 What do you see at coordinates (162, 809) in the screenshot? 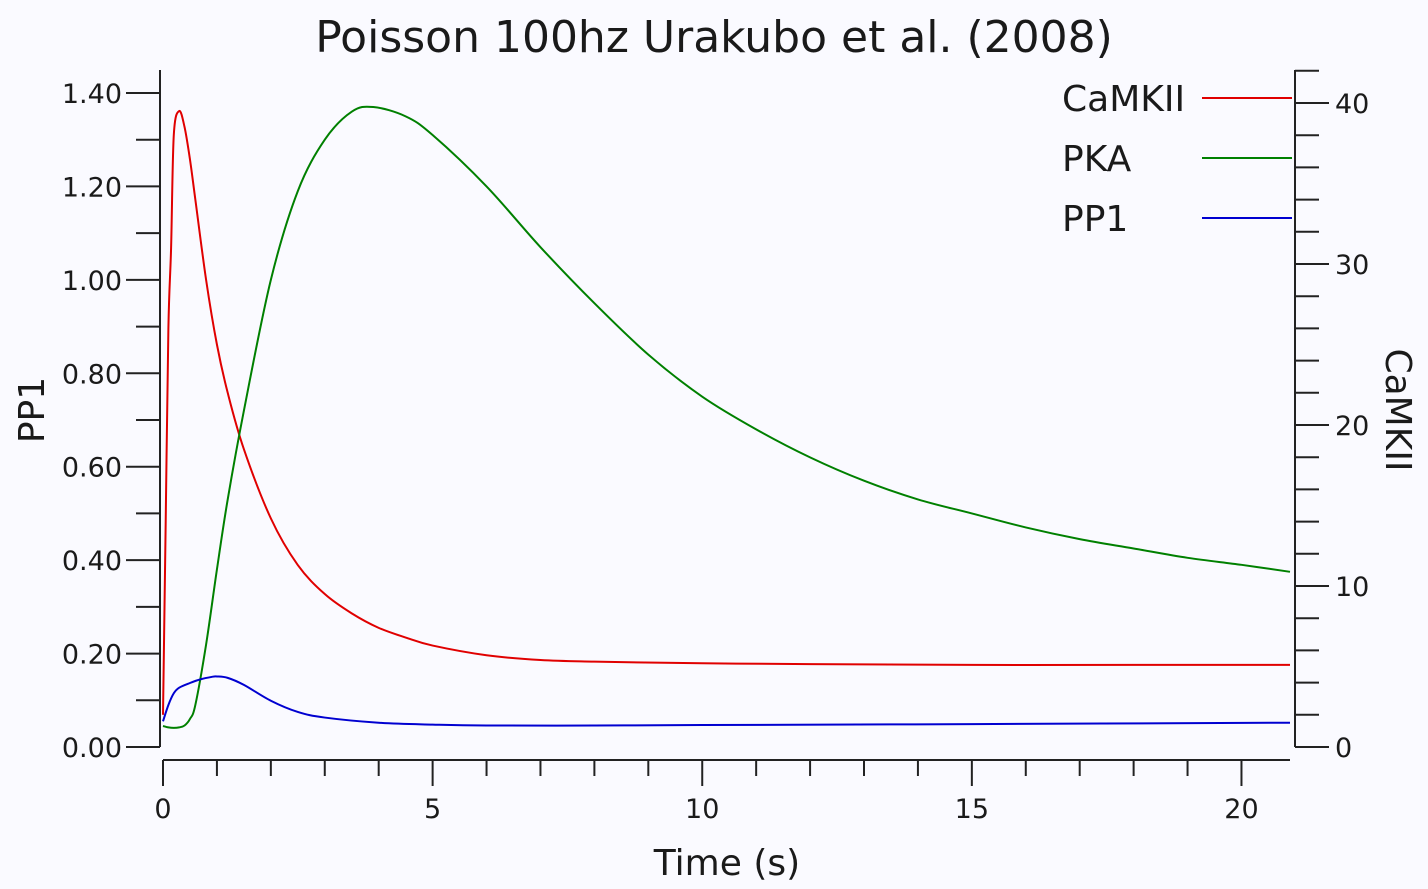
I see `x-tick-label: 0` at bounding box center [162, 809].